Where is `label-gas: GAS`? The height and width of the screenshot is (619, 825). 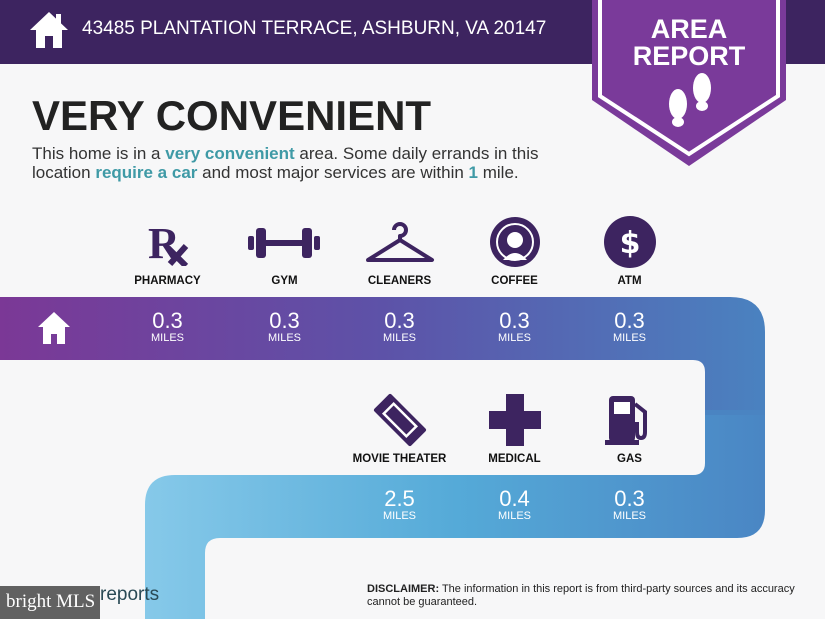
label-gas: GAS is located at coordinates (629, 459).